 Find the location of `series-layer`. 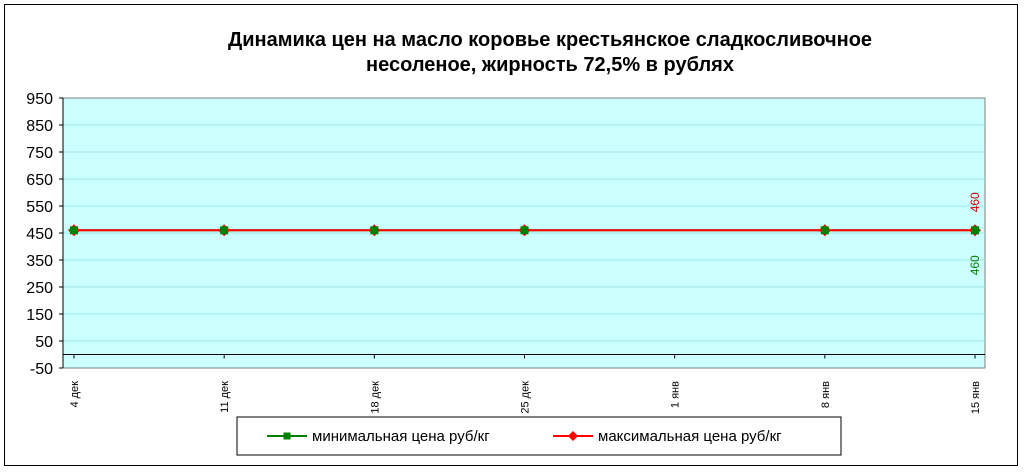

series-layer is located at coordinates (524, 230).